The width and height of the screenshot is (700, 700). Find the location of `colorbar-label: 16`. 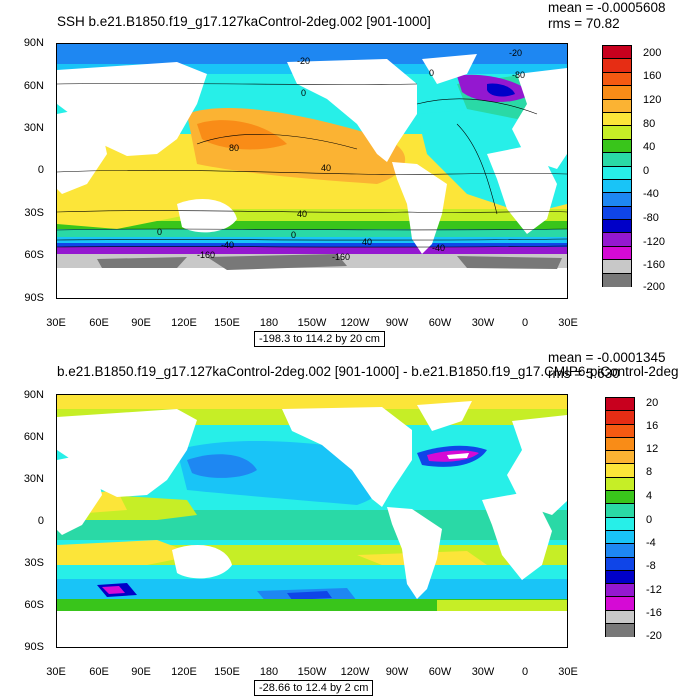

colorbar-label: 16 is located at coordinates (652, 426).